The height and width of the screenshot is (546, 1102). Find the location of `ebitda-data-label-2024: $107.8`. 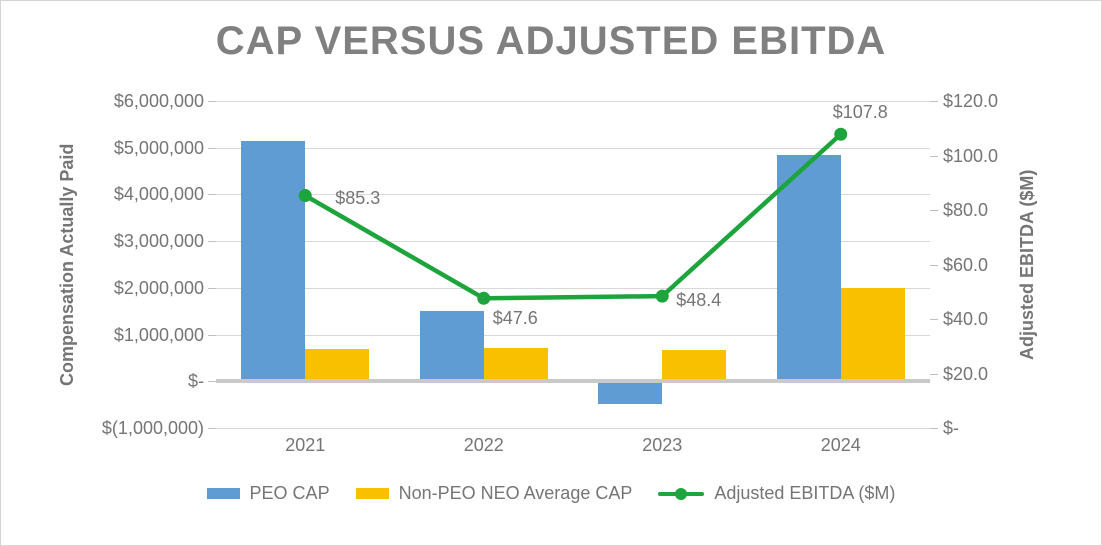

ebitda-data-label-2024: $107.8 is located at coordinates (860, 112).